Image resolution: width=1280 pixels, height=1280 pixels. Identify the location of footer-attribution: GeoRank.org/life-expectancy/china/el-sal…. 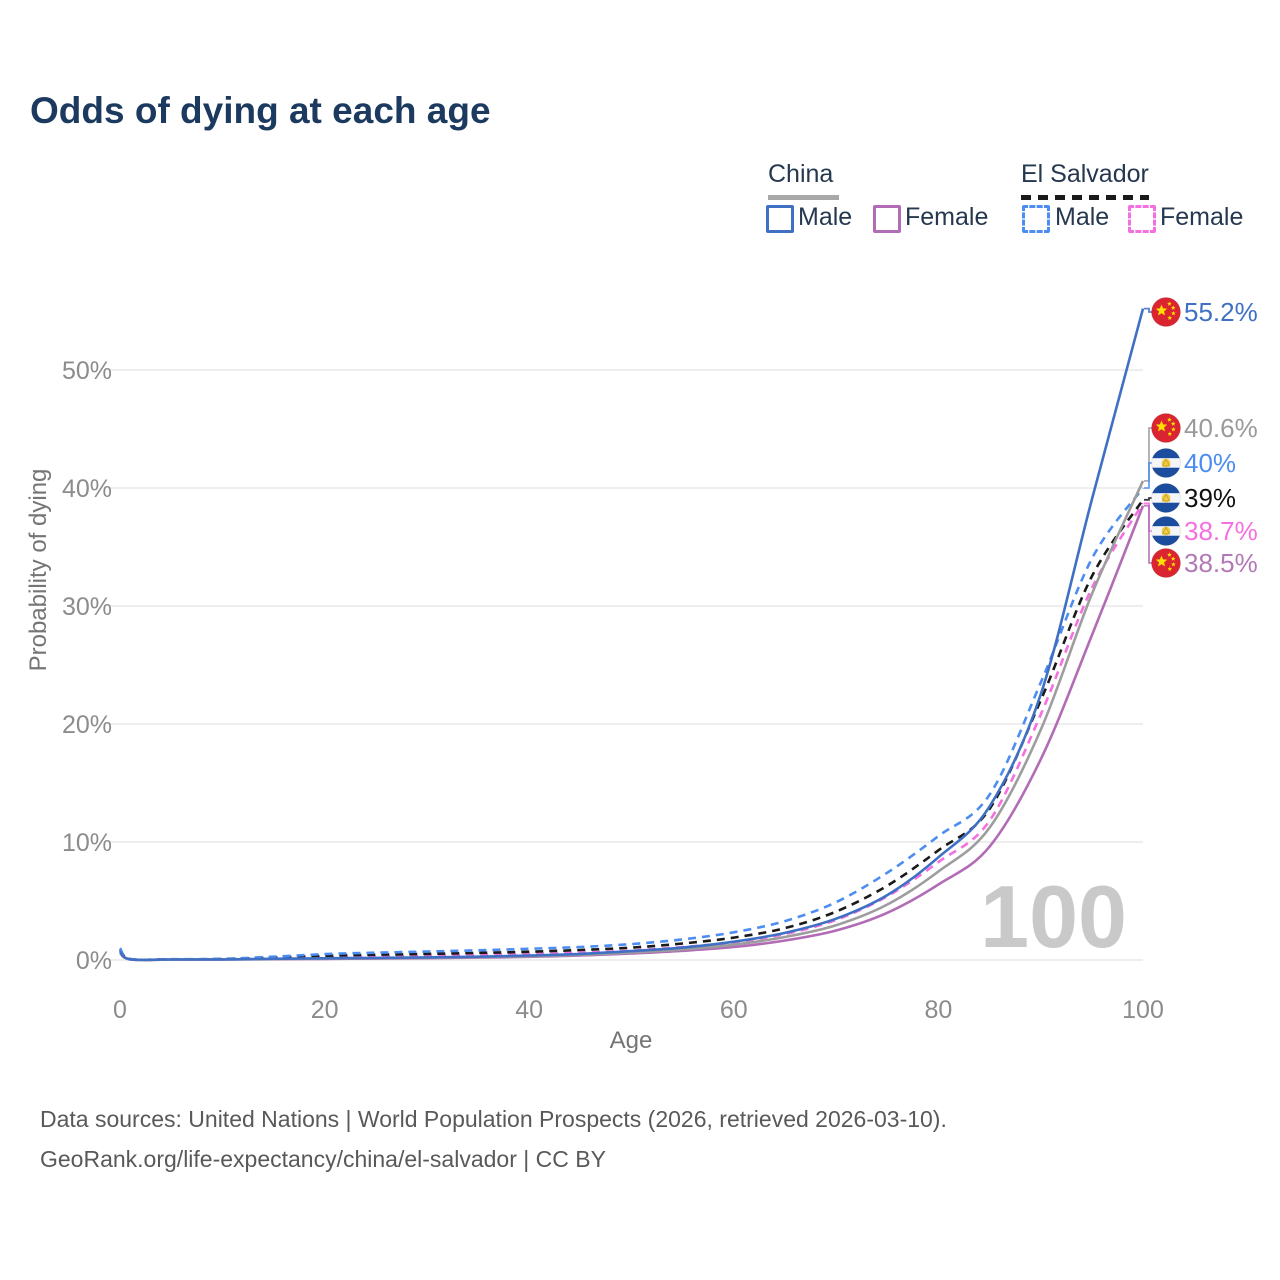
(323, 1159).